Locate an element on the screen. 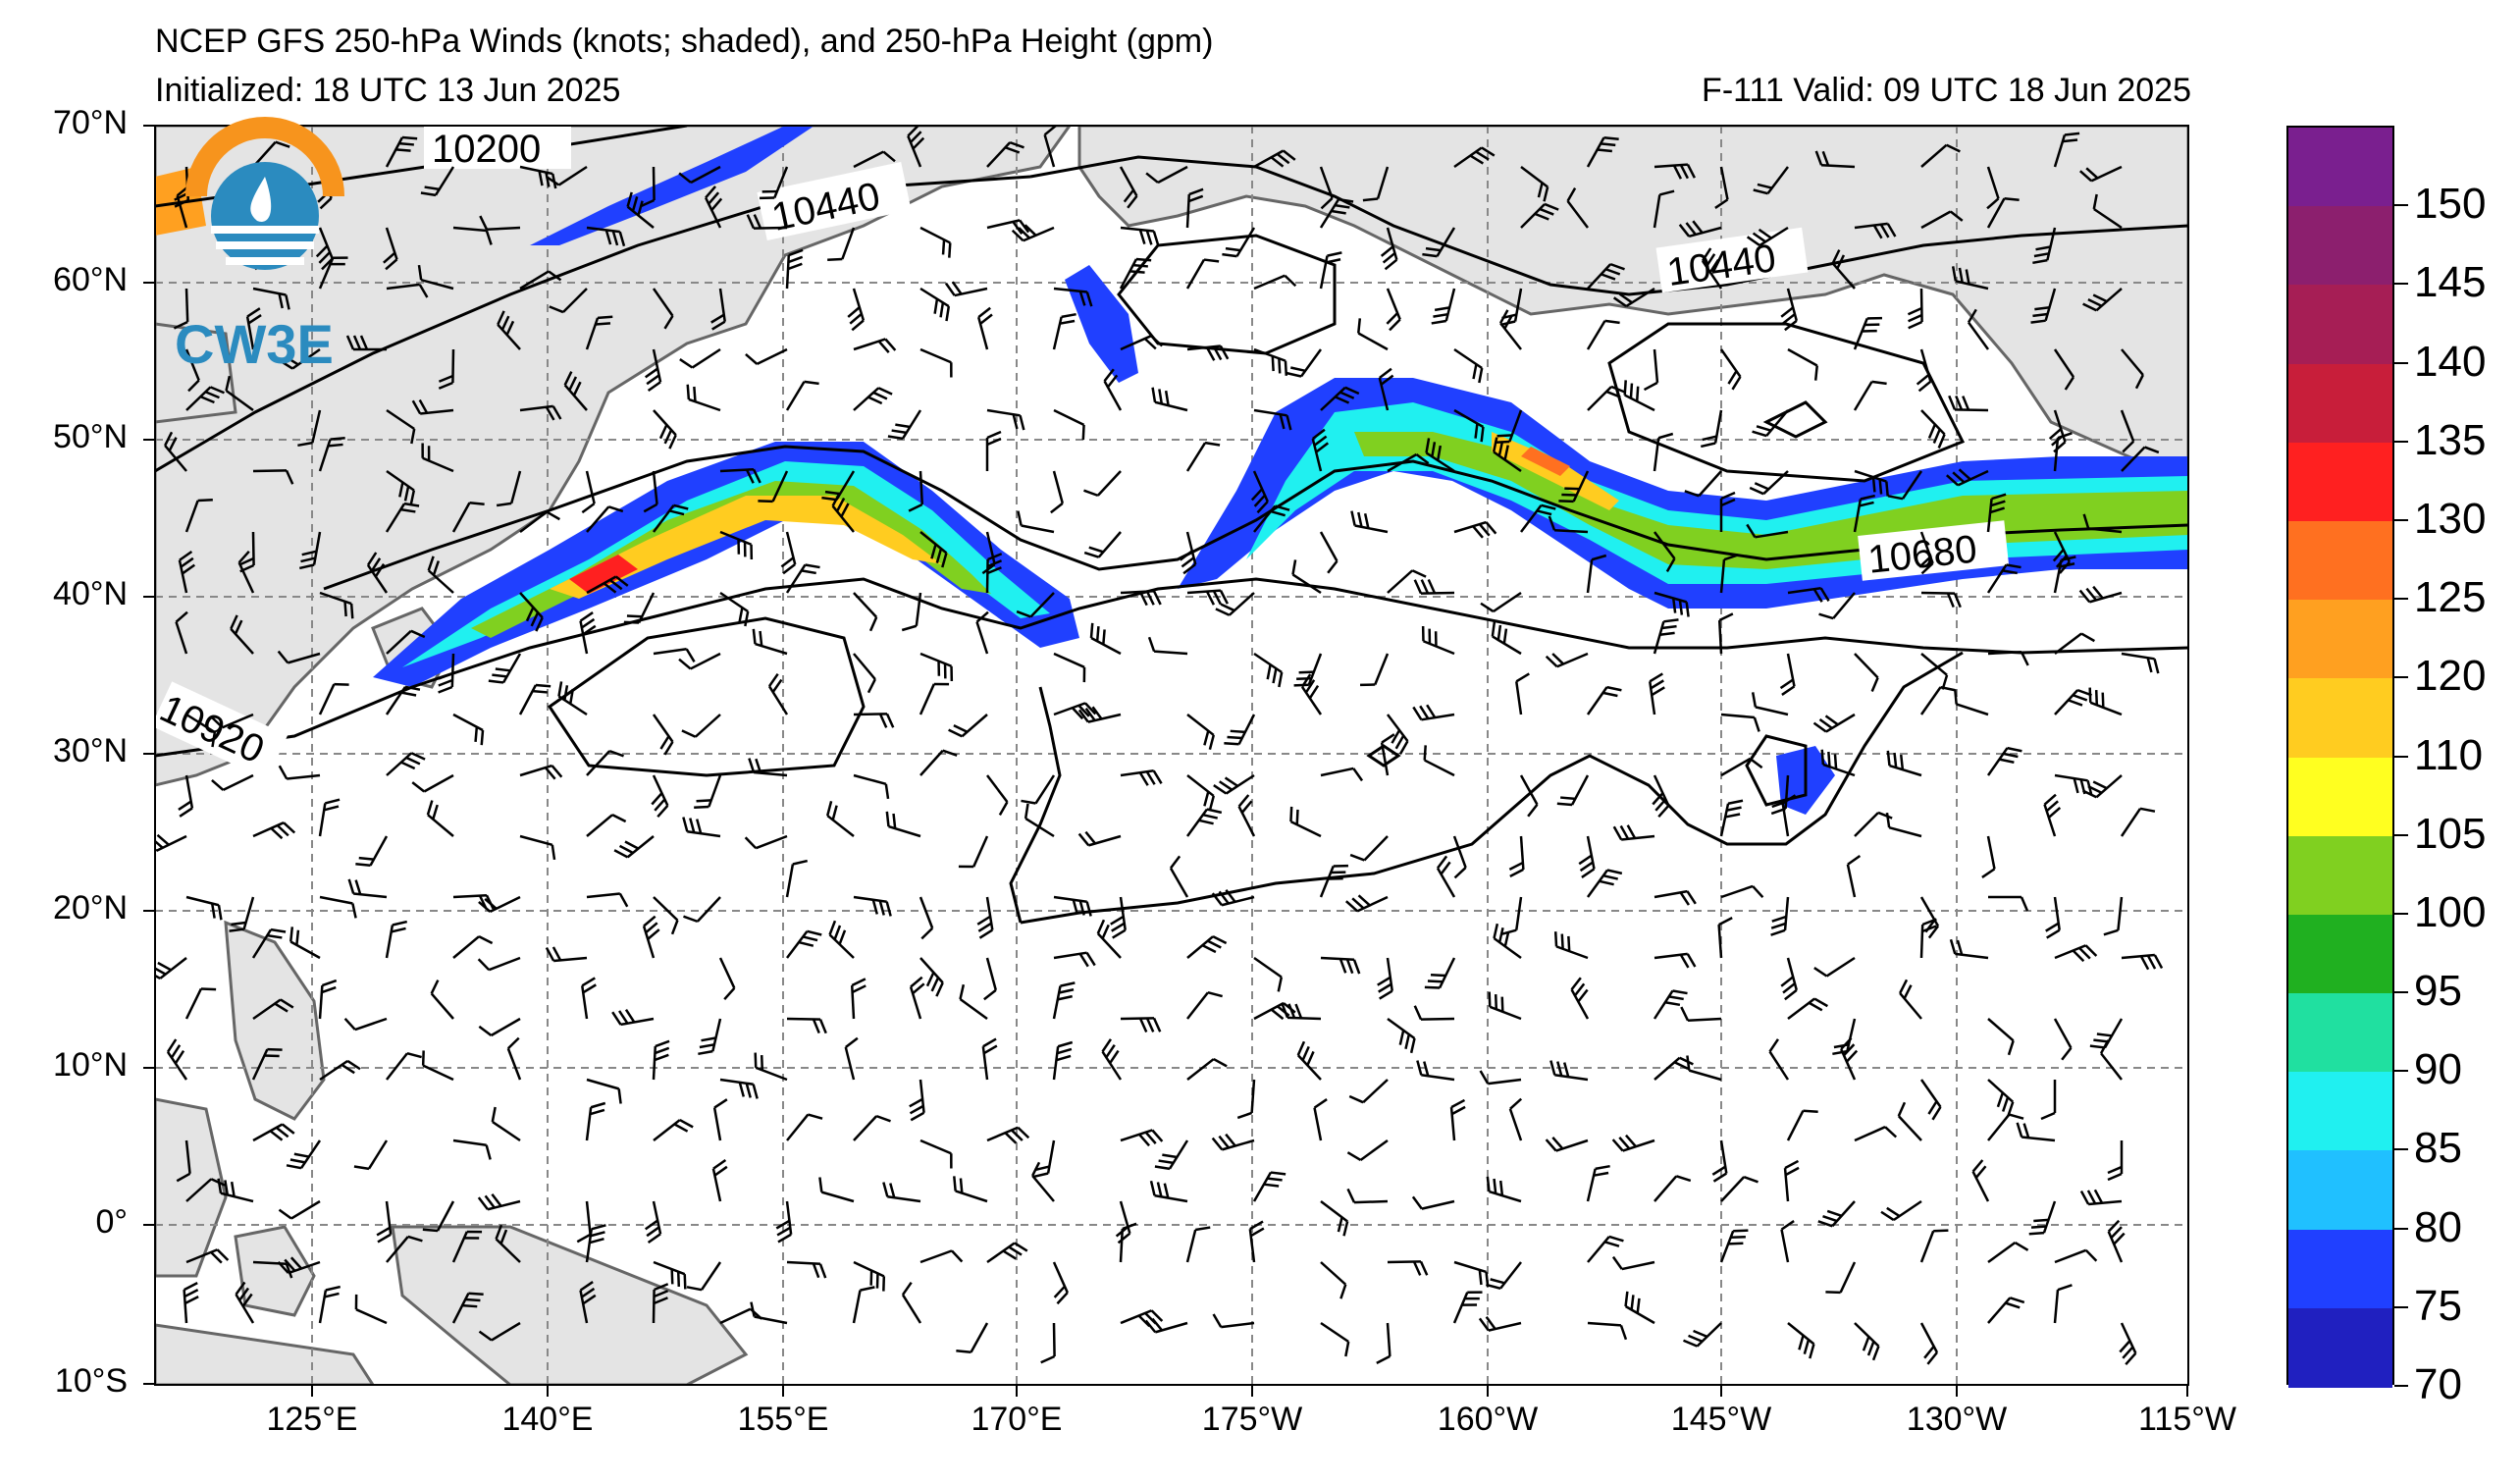  colorbar-label: 135 is located at coordinates (2450, 439).